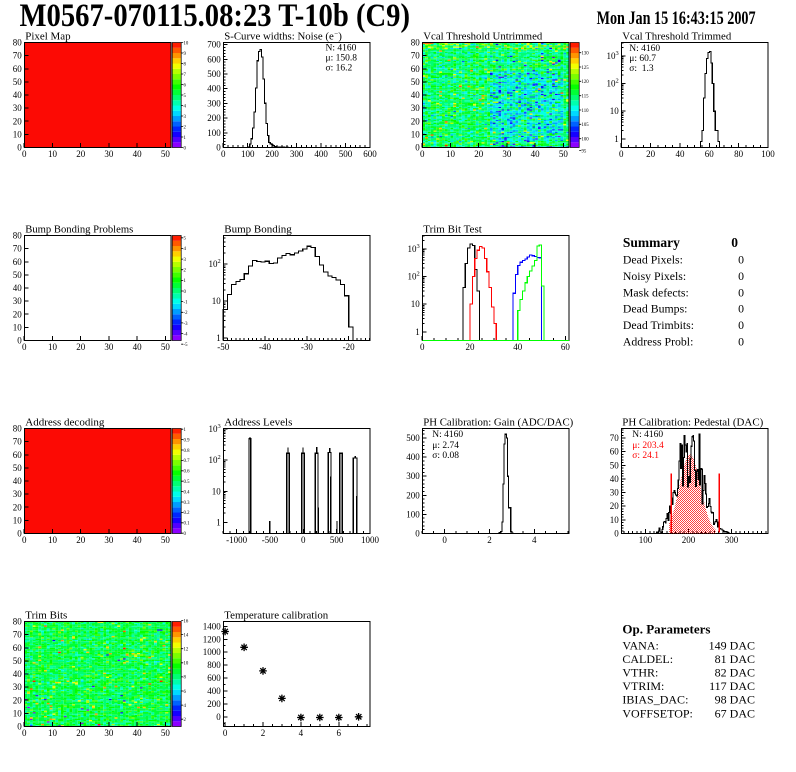  What do you see at coordinates (65, 422) in the screenshot?
I see `svg-text: Address decoding` at bounding box center [65, 422].